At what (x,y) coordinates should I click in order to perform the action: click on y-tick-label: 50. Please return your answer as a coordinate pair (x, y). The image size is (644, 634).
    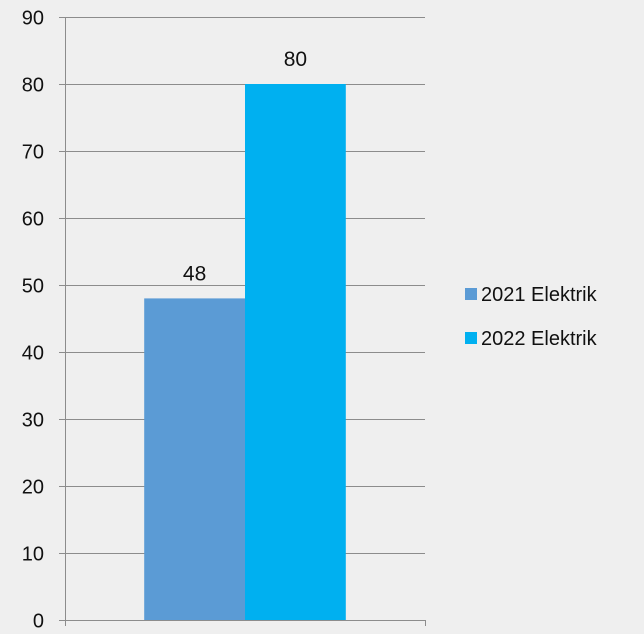
    Looking at the image, I should click on (33, 287).